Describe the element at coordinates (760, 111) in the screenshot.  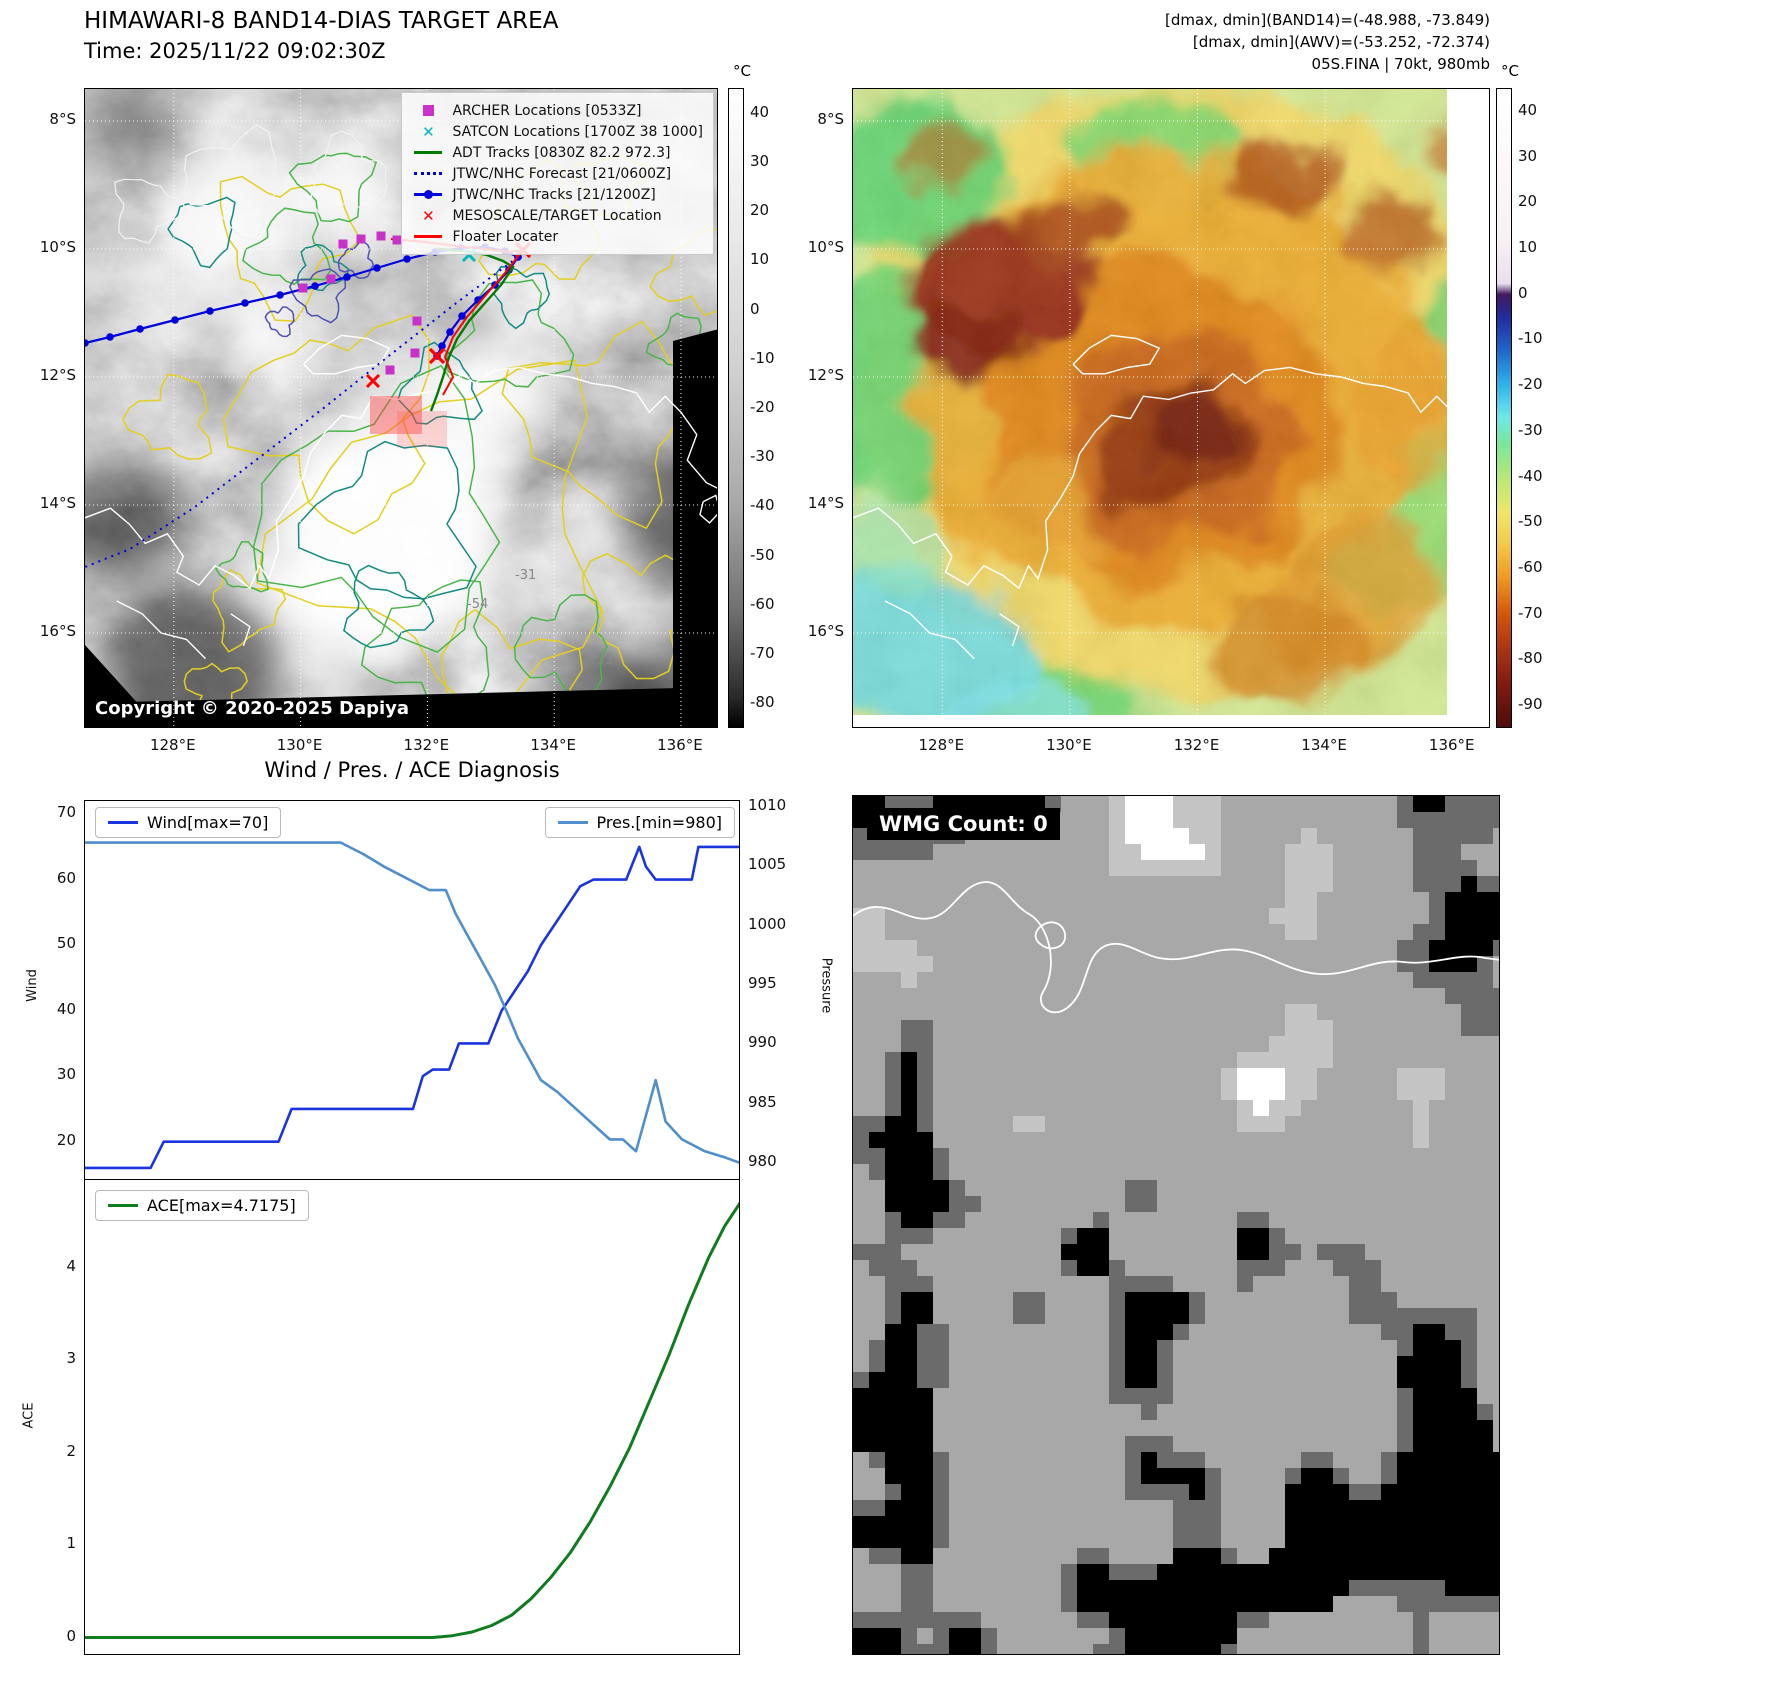
I see `colorbar-tick-label: 40` at that location.